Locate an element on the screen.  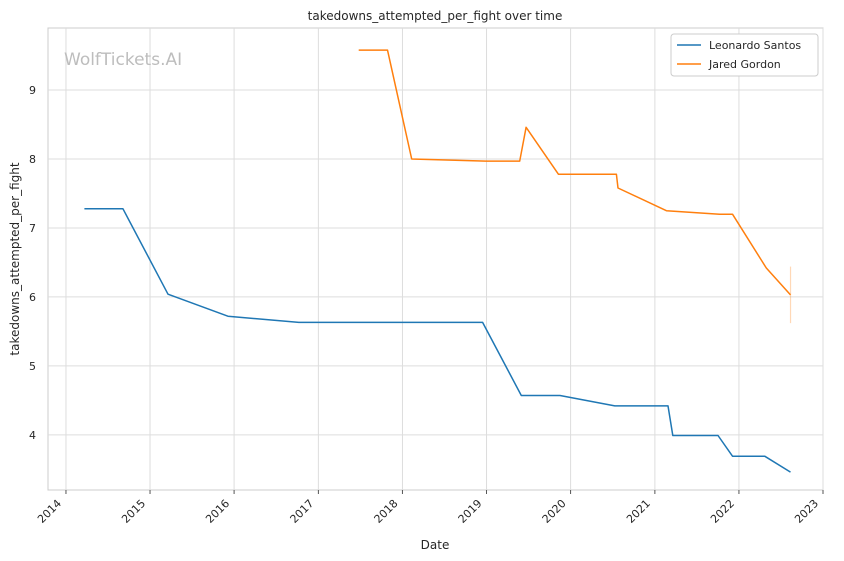
x-axis-title: Date is located at coordinates (435, 545).